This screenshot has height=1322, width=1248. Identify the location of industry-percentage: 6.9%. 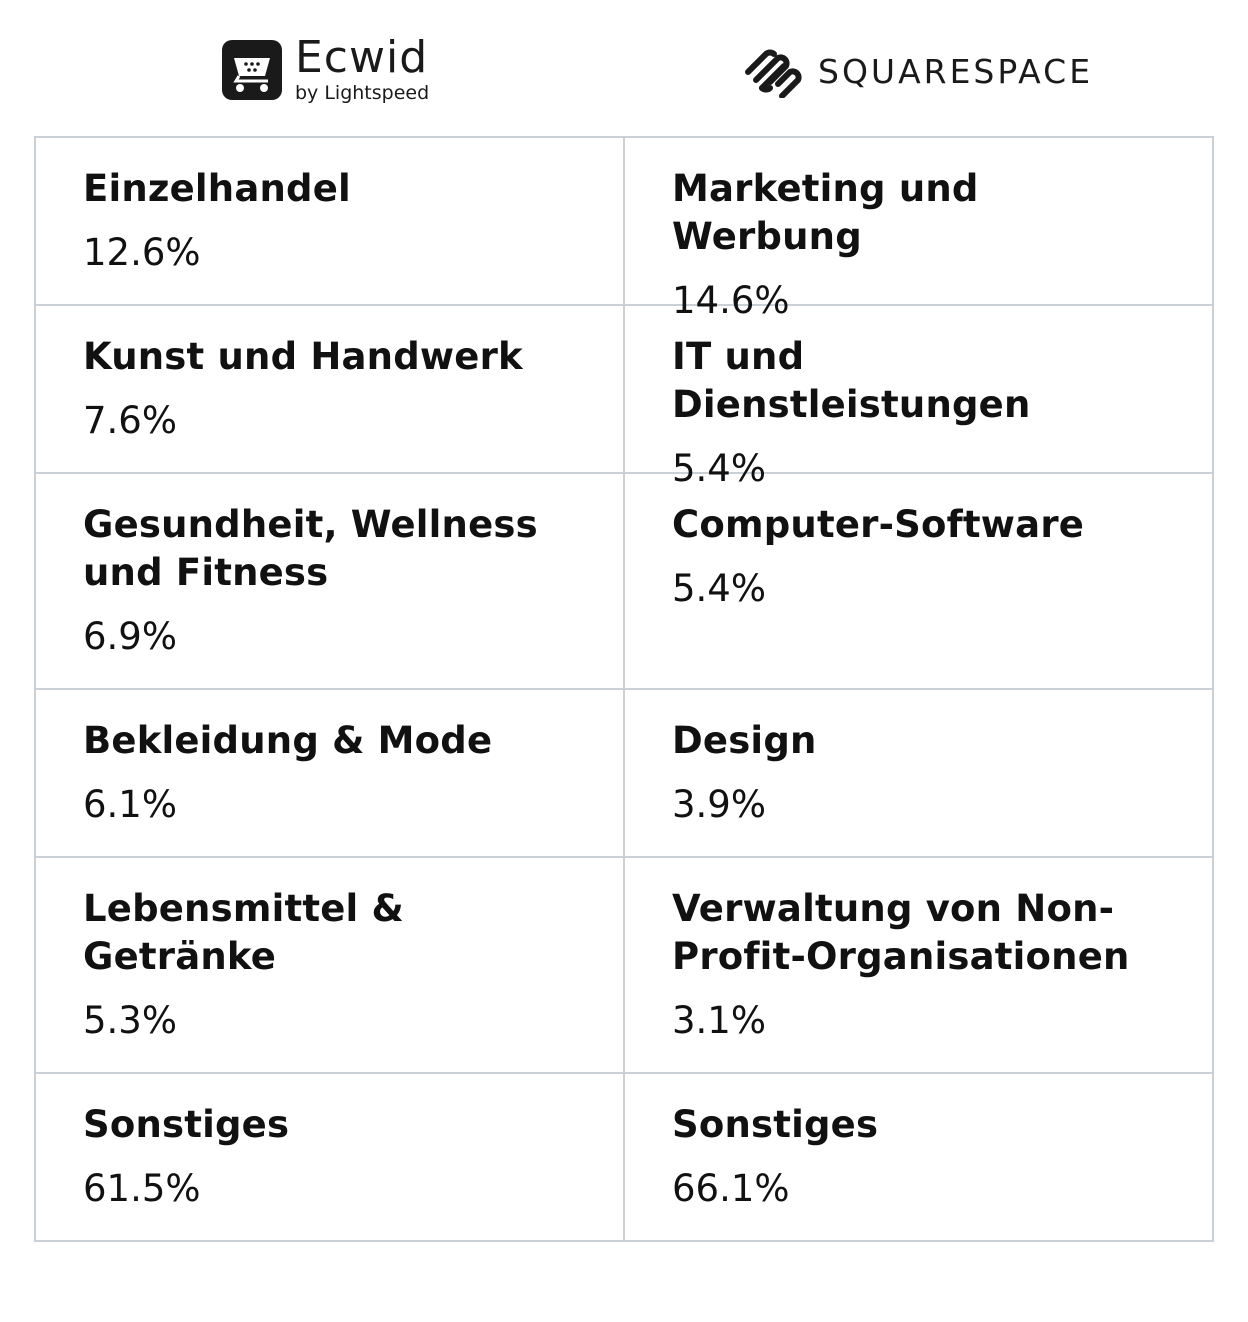
(130, 636).